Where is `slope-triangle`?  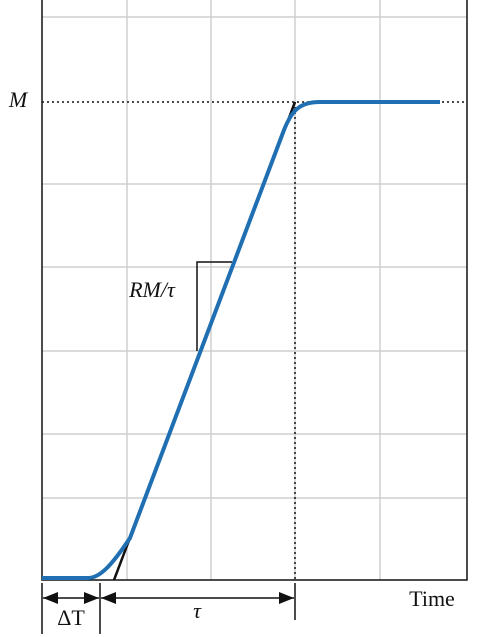
slope-triangle is located at coordinates (214, 306).